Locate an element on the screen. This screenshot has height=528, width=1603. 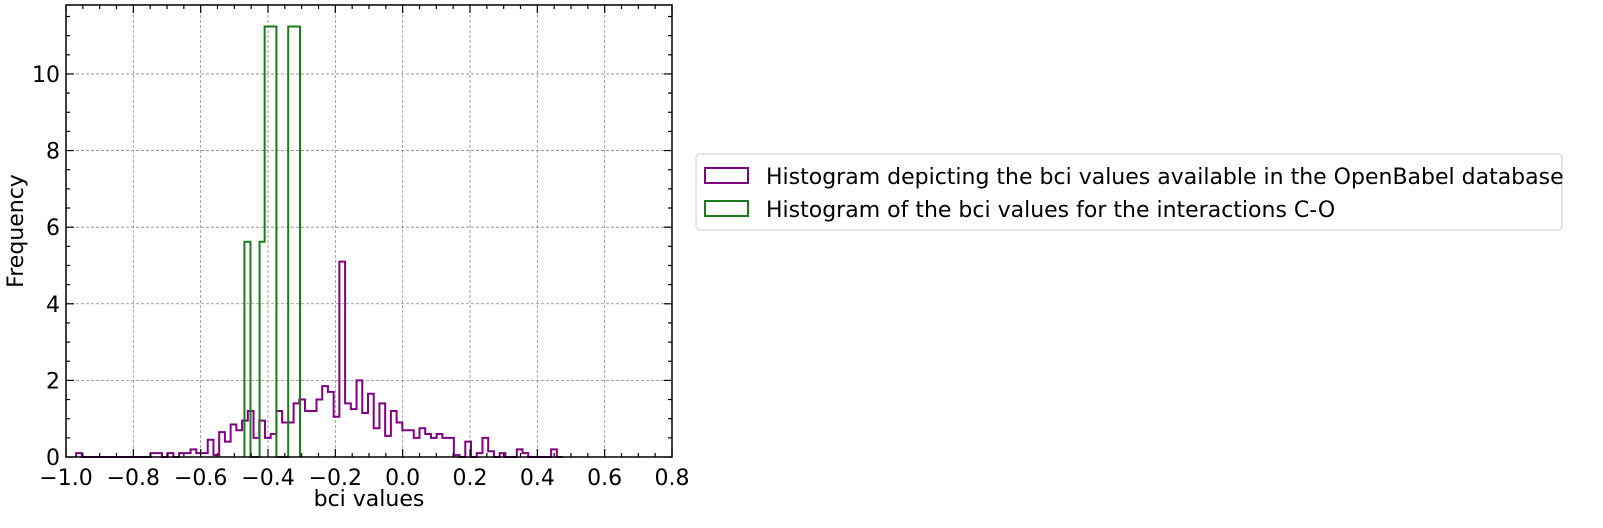
y-axis-label: Frequency is located at coordinates (16, 231).